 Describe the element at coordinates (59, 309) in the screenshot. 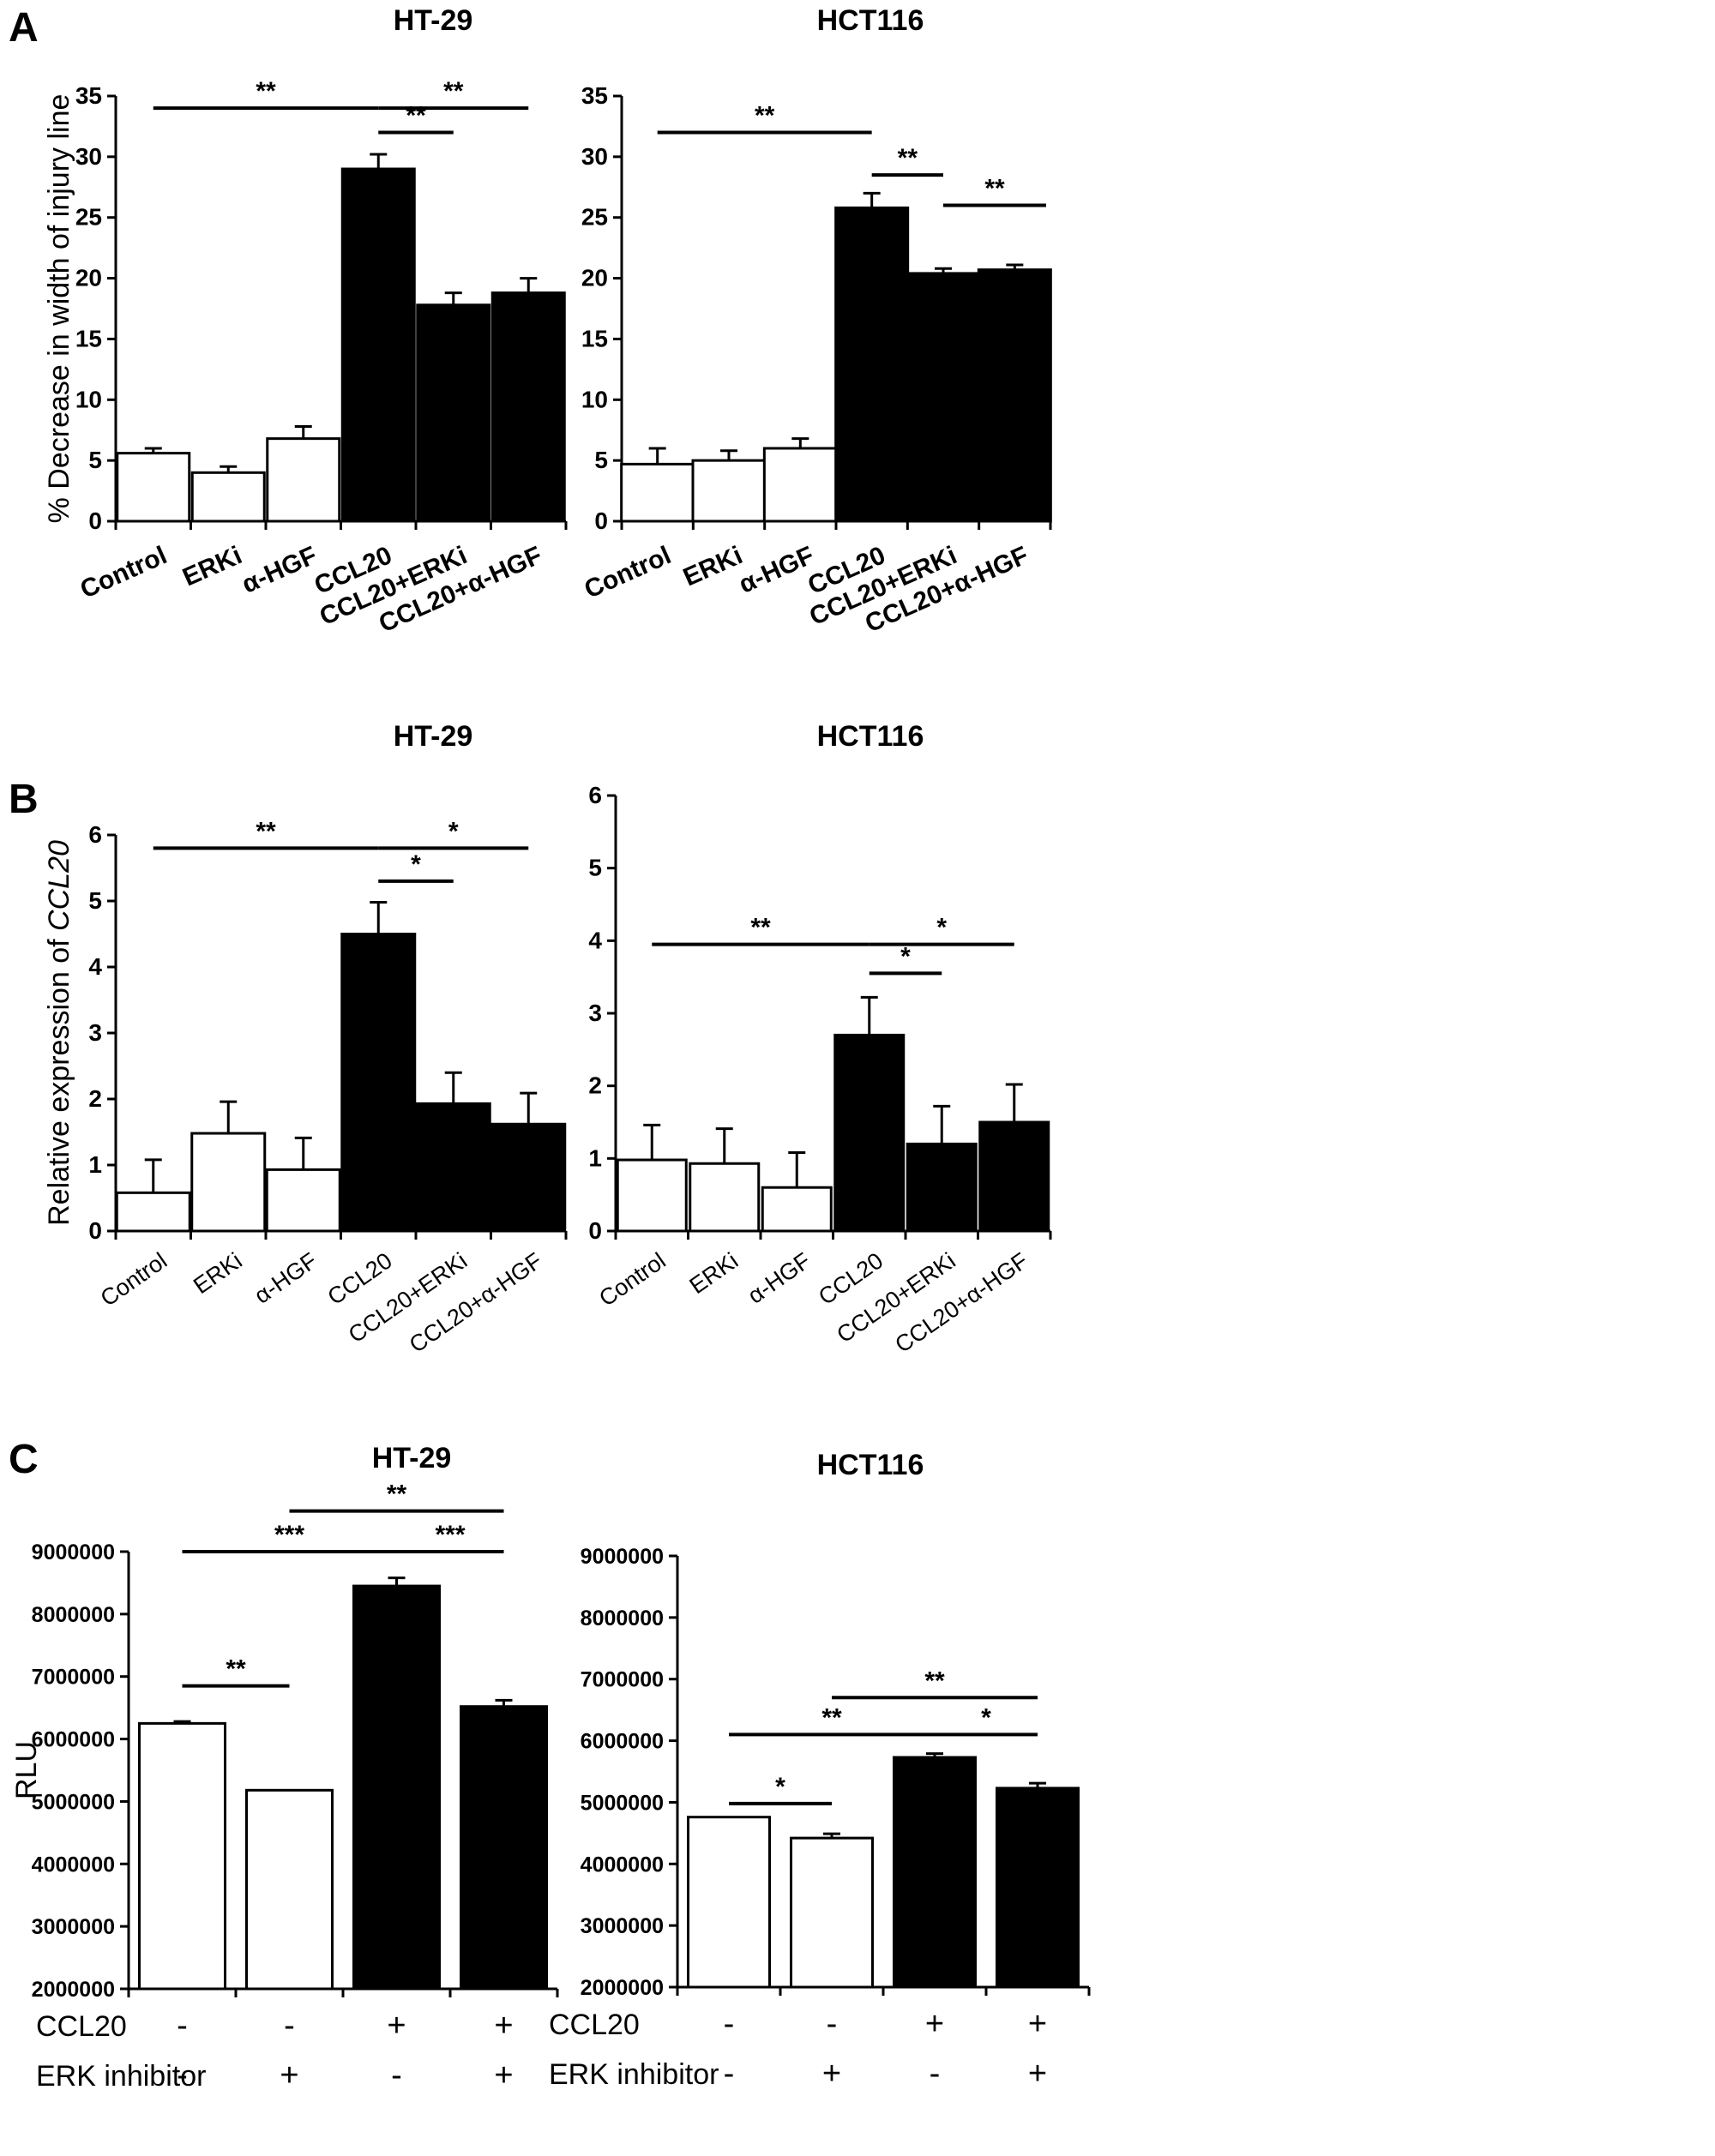

I see `y-axis-label: % Decrease in width of injury line` at that location.